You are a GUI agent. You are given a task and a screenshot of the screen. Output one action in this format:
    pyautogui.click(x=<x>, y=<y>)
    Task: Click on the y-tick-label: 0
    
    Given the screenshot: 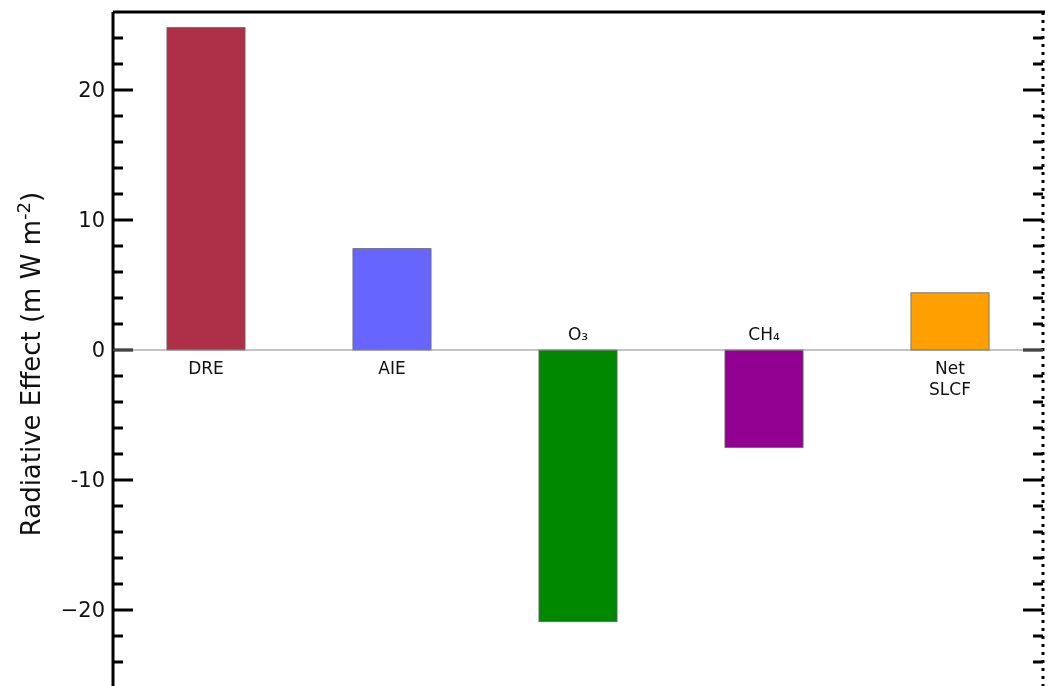 What is the action you would take?
    pyautogui.click(x=98, y=350)
    